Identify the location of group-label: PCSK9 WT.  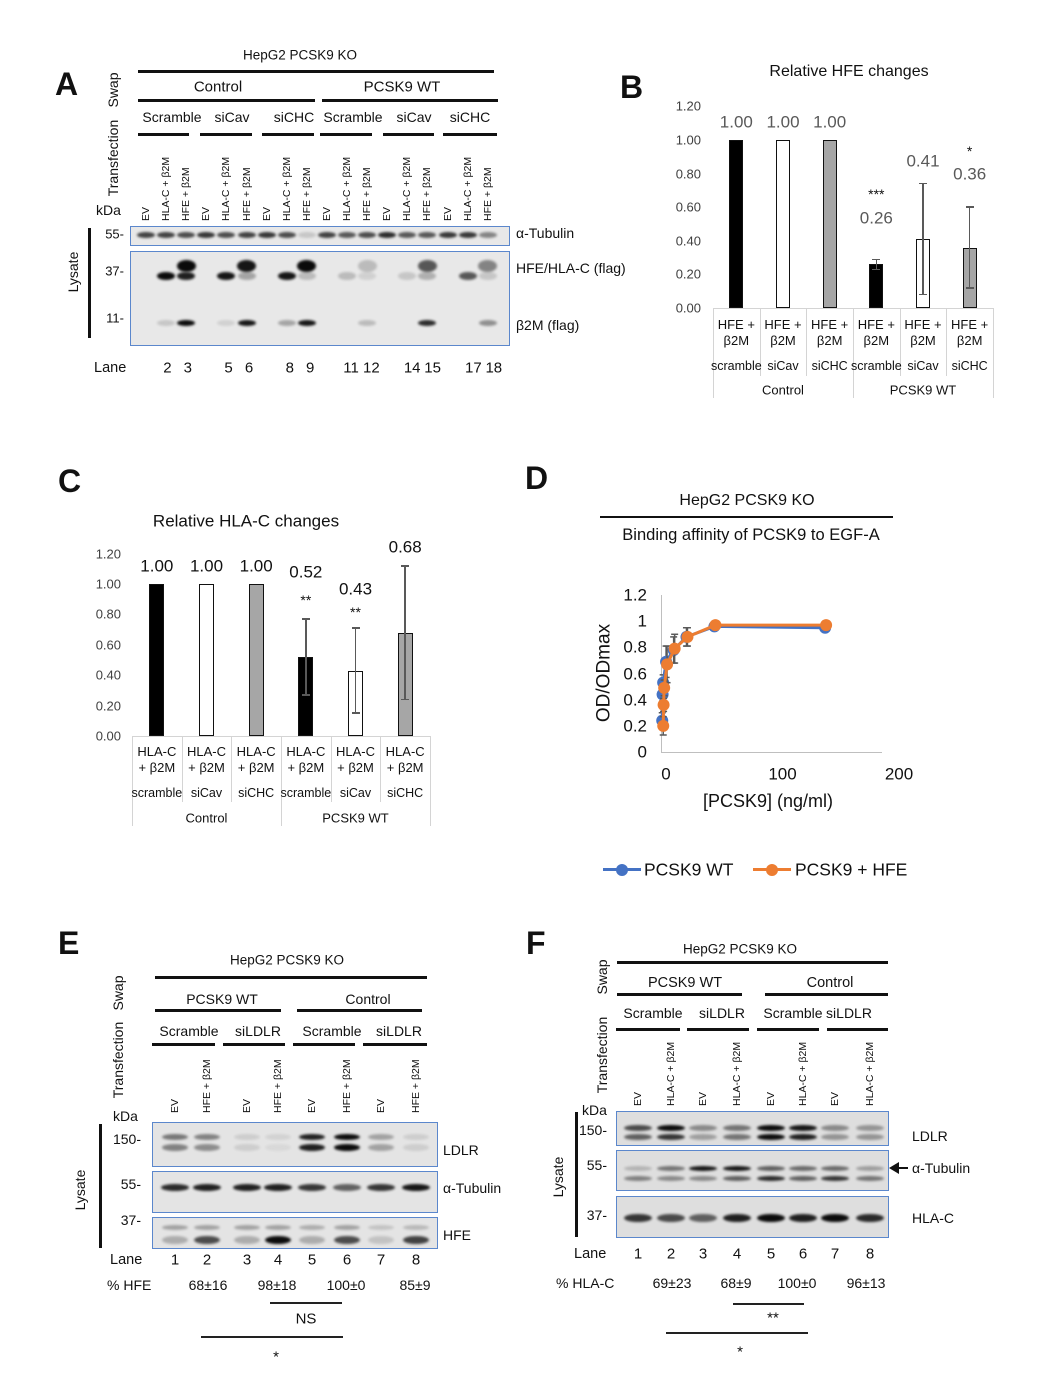
(355, 818).